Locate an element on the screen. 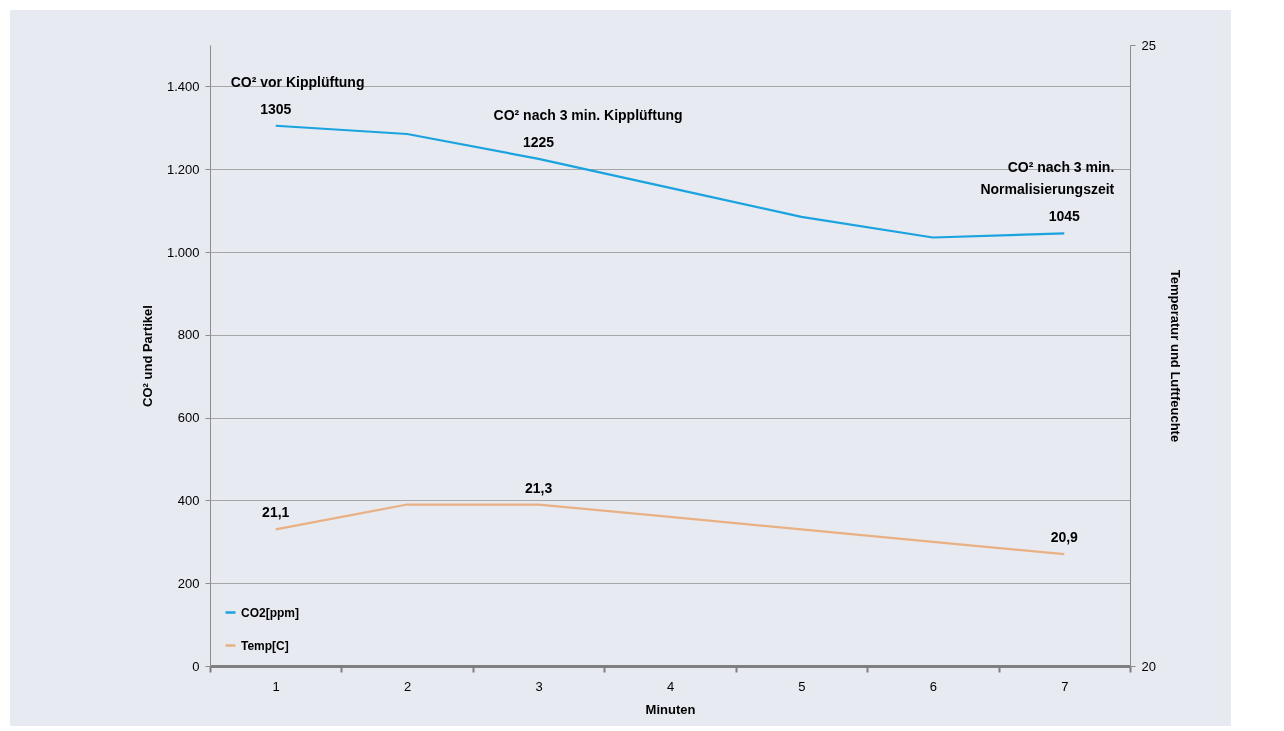 This screenshot has width=1284, height=731. data-label: 21,1 is located at coordinates (276, 512).